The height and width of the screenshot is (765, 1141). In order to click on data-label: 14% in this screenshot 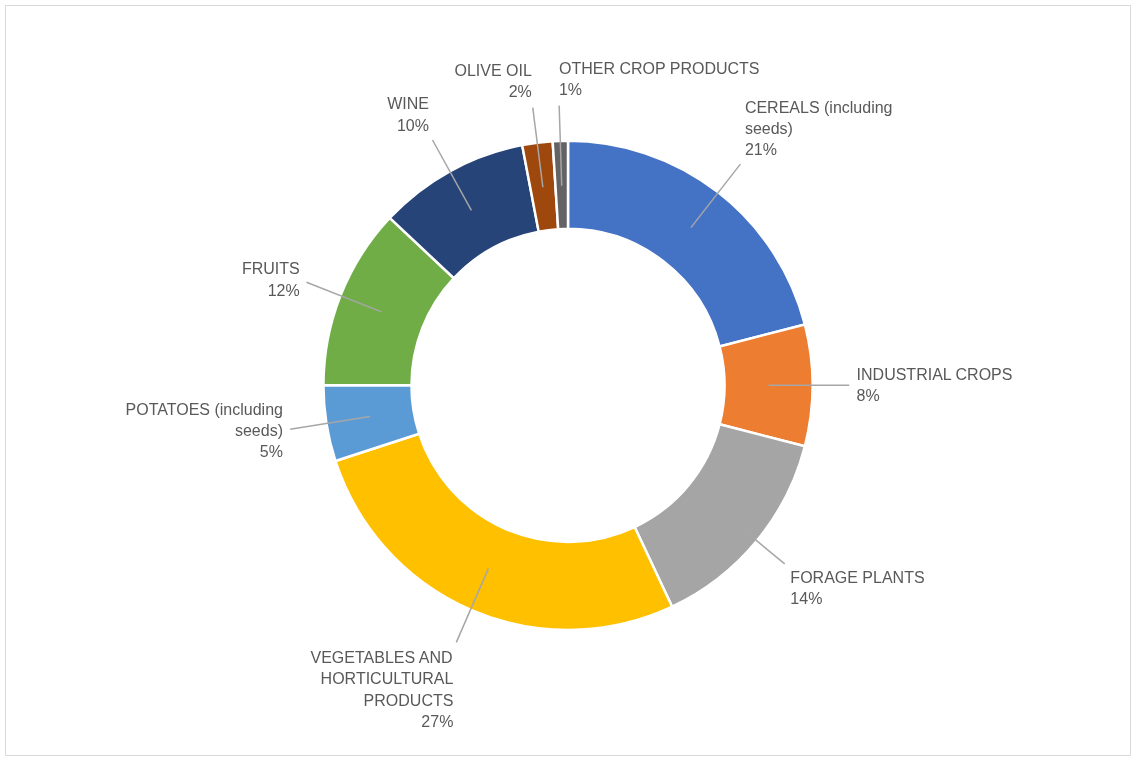, I will do `click(806, 598)`.